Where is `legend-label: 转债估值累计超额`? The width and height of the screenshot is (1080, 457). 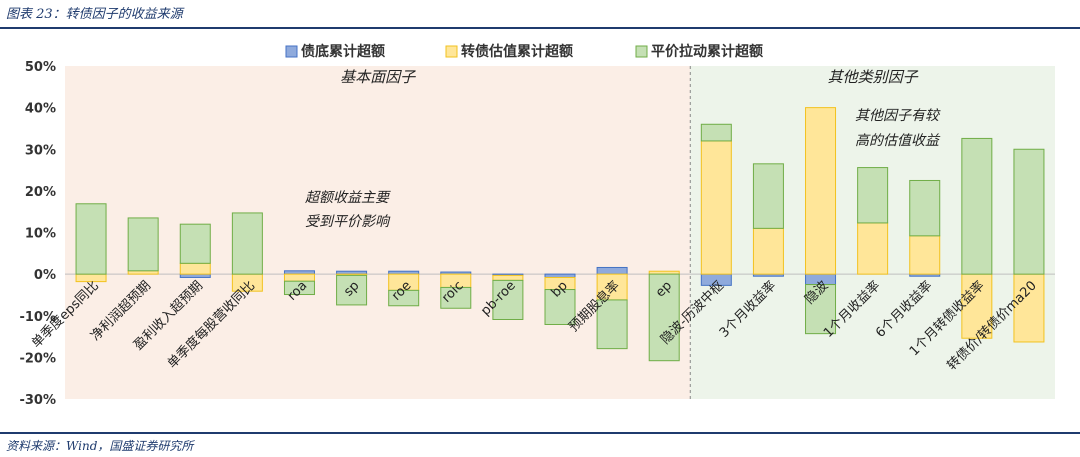 legend-label: 转债估值累计超额 is located at coordinates (517, 51).